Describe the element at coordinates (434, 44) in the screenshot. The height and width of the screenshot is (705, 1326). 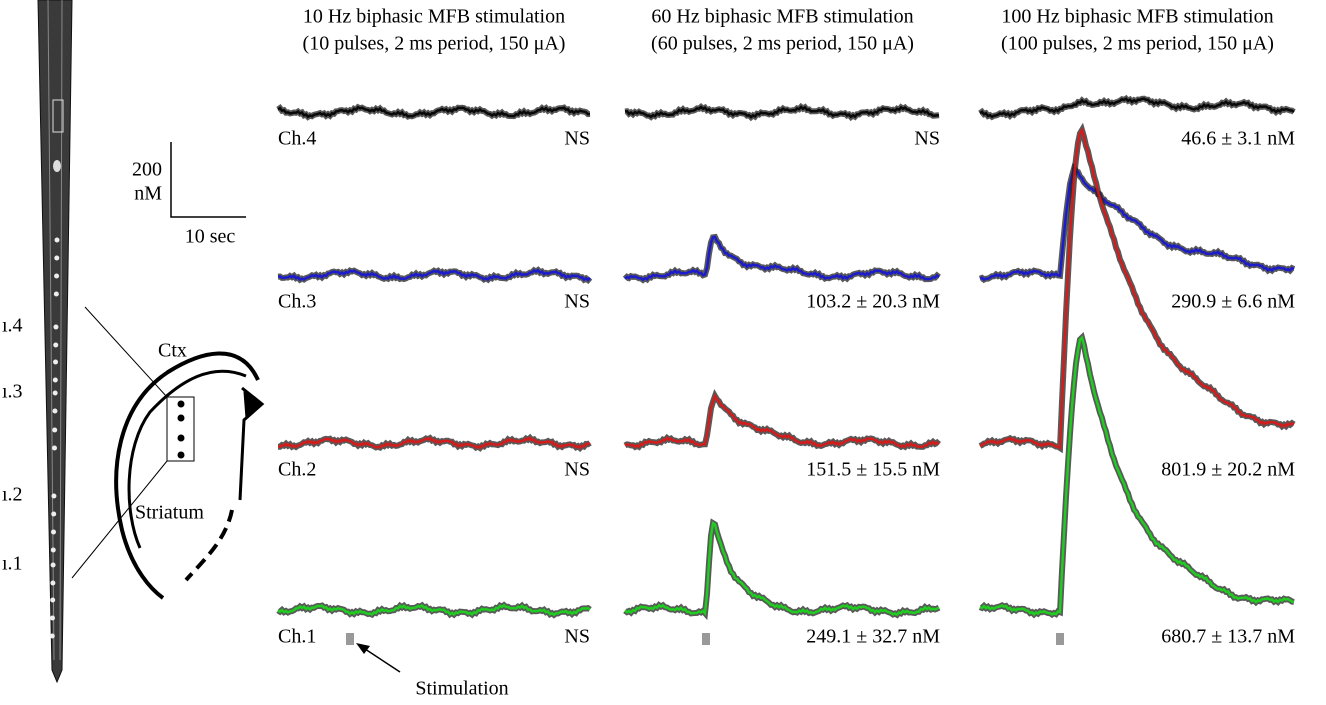
I see `column-subtitle: (10 pulses, 2 ms period, 150 μA)` at that location.